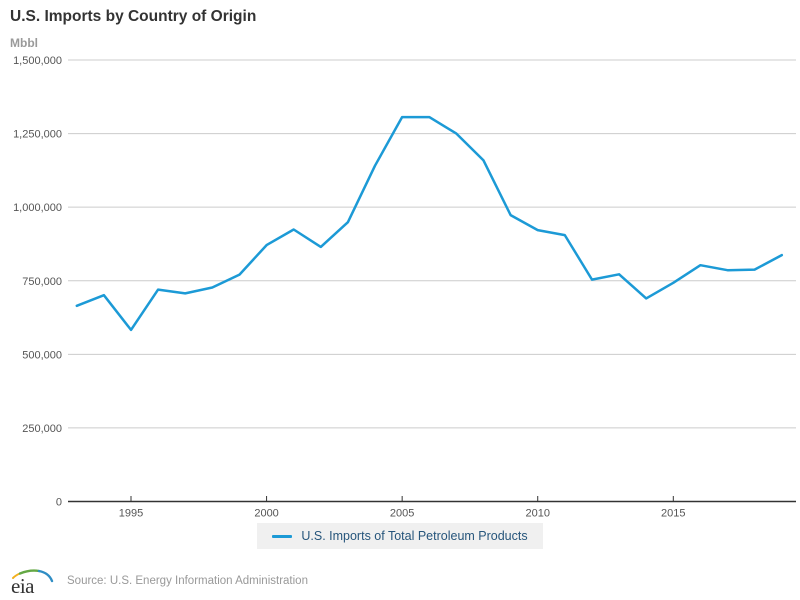 This screenshot has width=800, height=600. Describe the element at coordinates (23, 585) in the screenshot. I see `eia-logo-text: eia` at that location.